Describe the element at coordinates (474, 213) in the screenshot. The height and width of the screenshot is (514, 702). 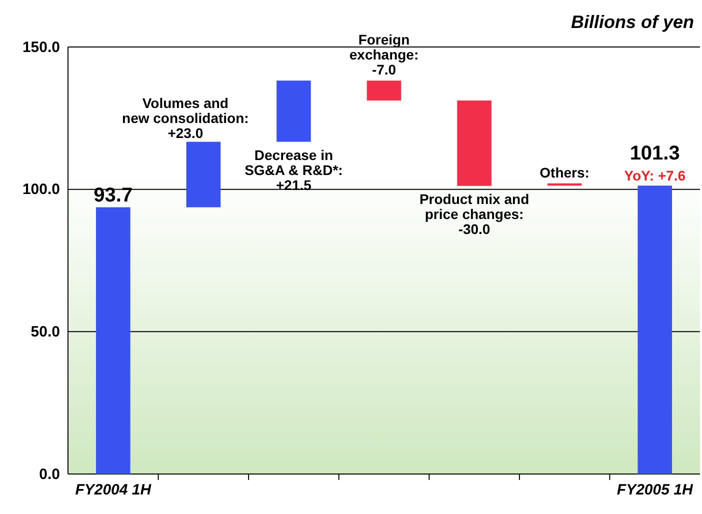
I see `data-label: Product mix and price changes: -30.0` at that location.